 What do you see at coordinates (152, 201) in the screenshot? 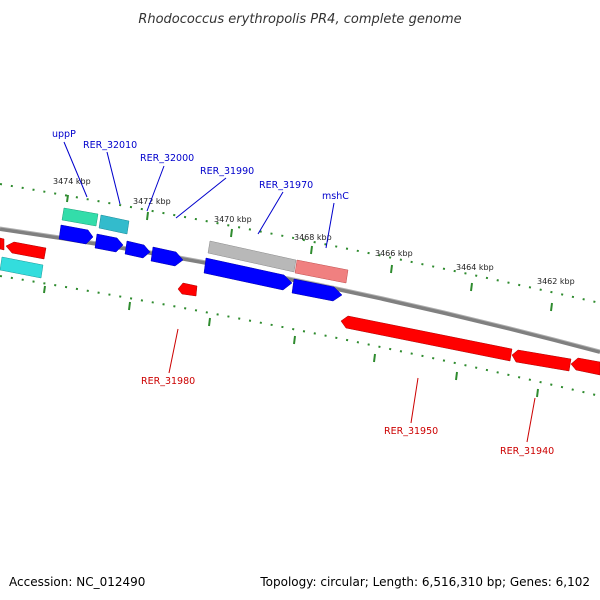
I see `scale-label: 3472 kbp` at bounding box center [152, 201].